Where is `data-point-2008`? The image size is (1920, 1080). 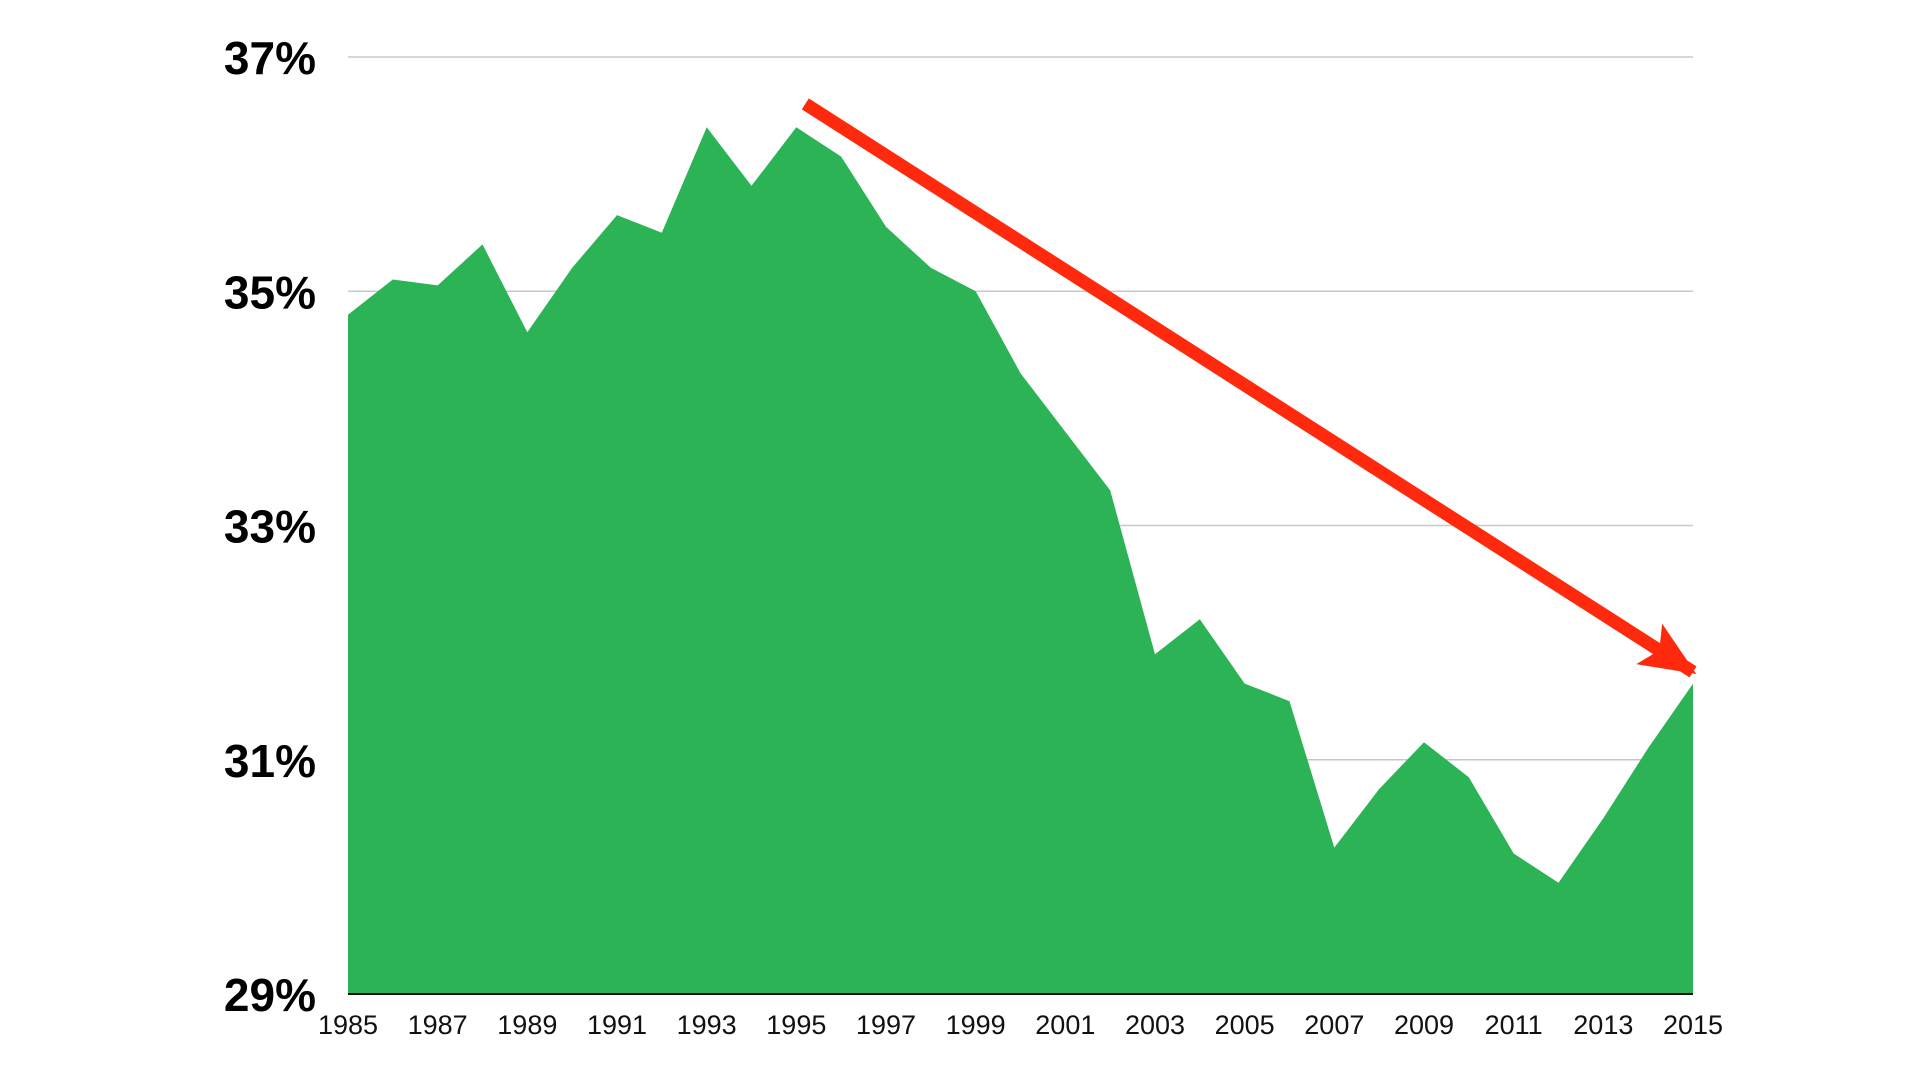 data-point-2008 is located at coordinates (1379, 789).